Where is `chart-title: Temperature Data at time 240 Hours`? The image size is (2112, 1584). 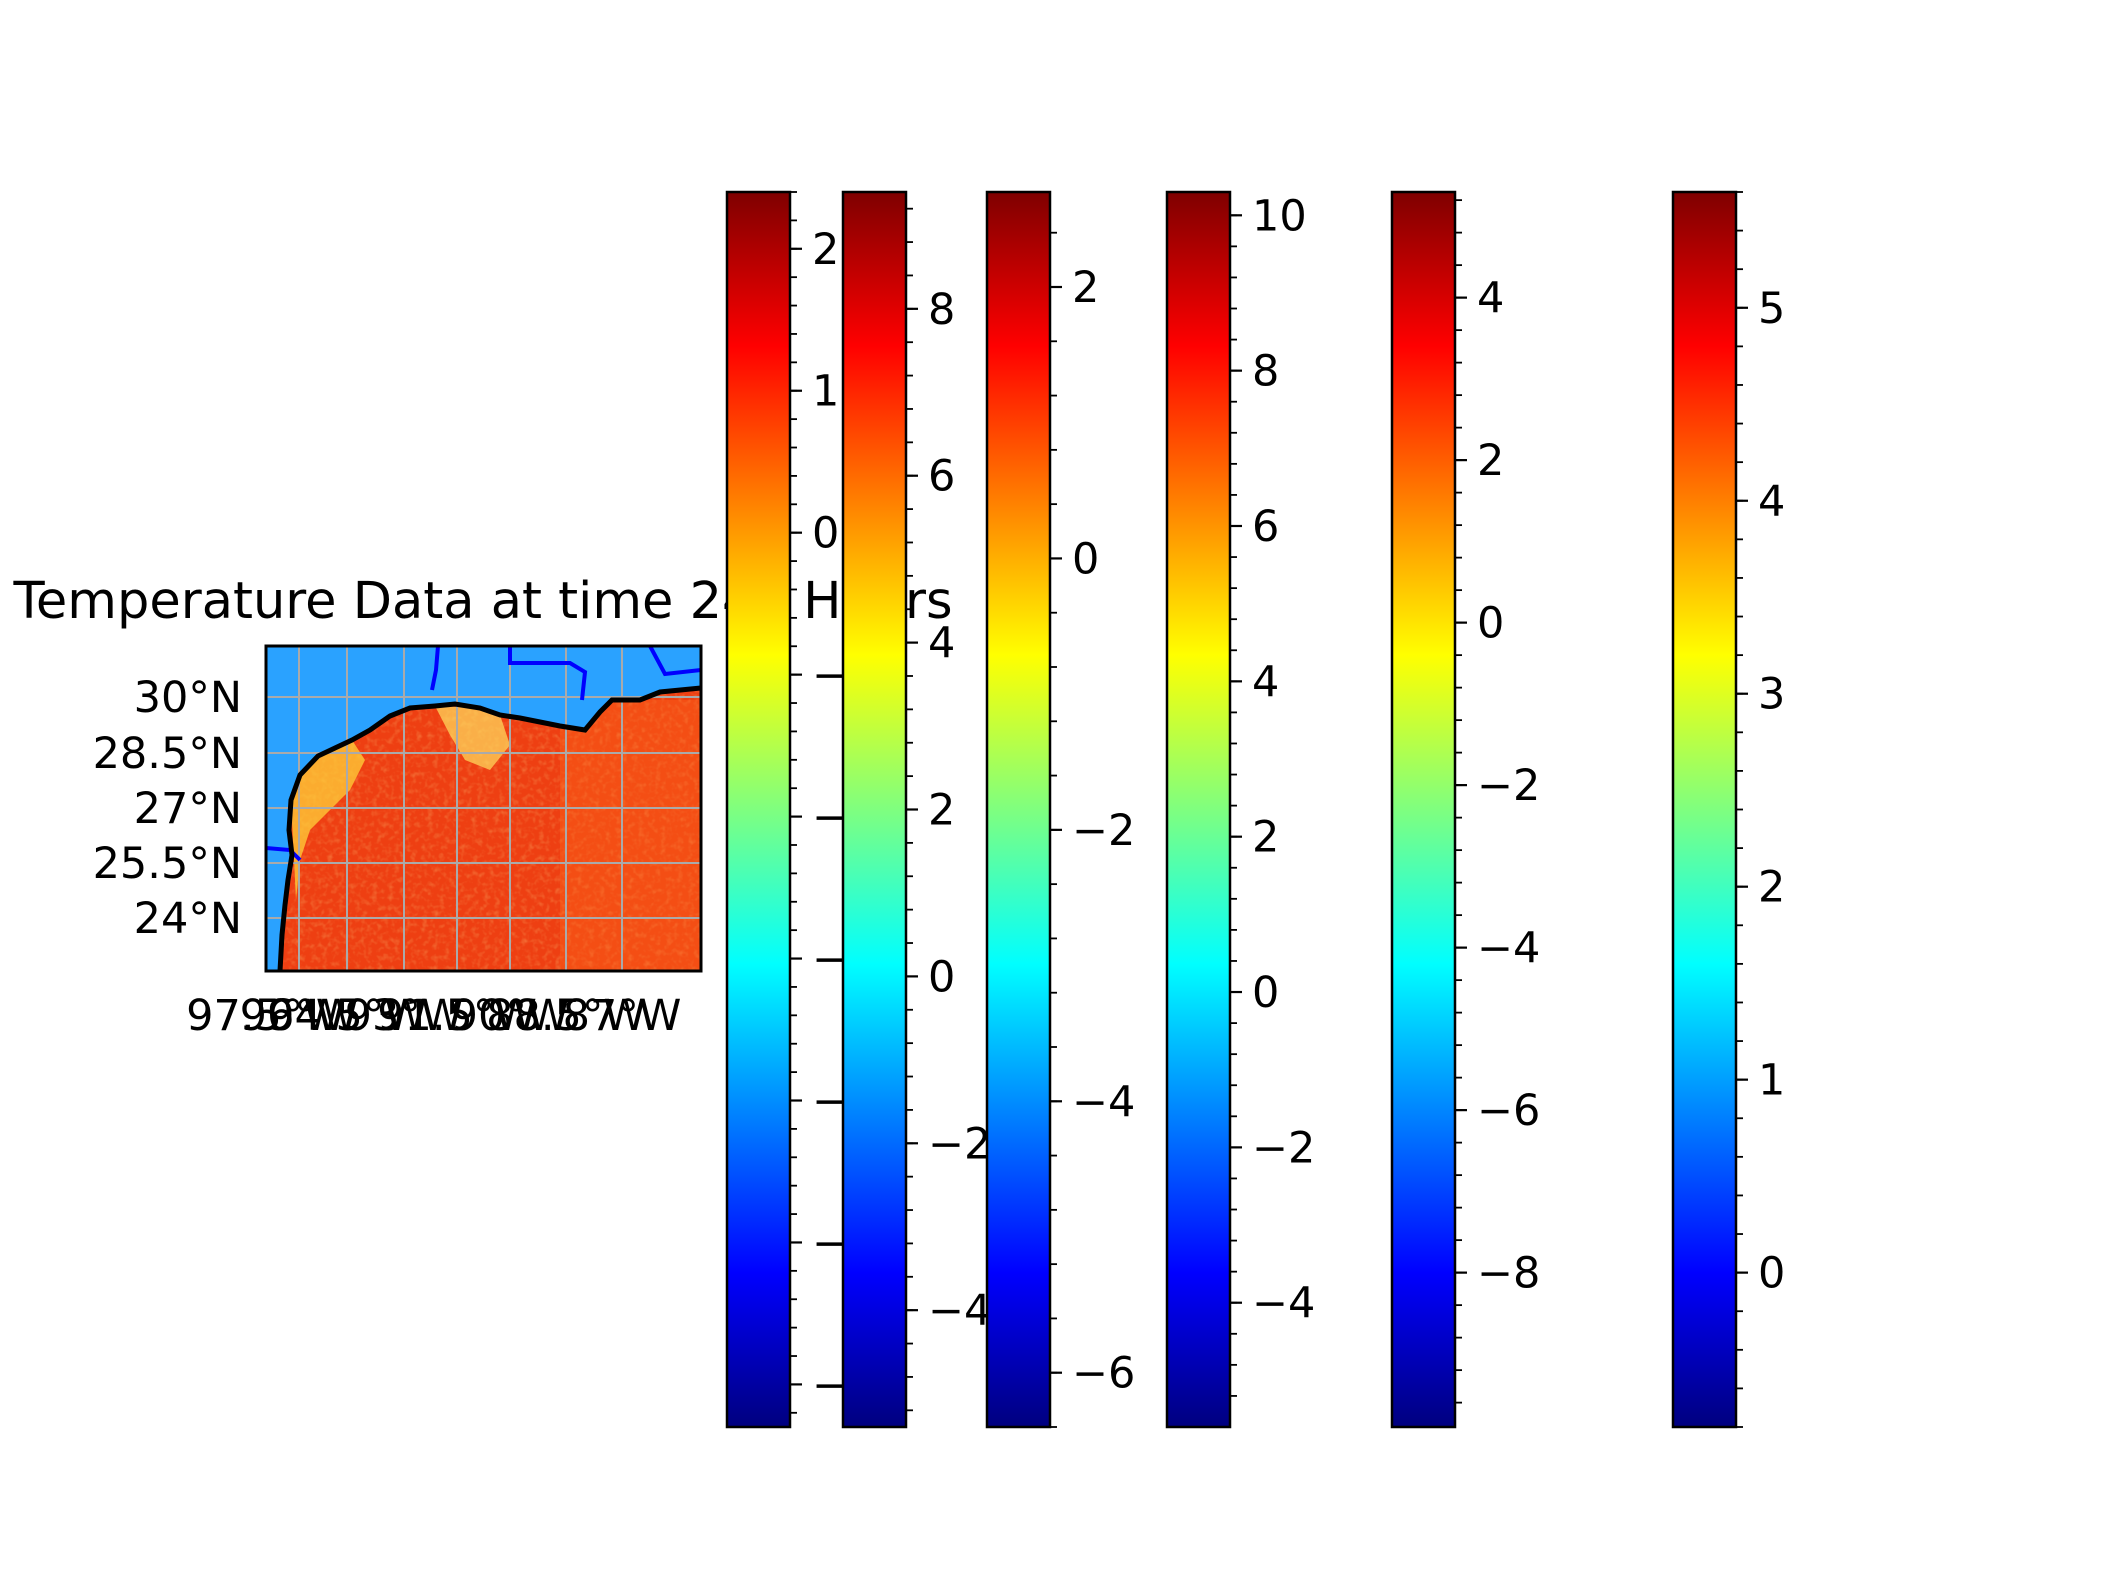
chart-title: Temperature Data at time 240 Hours is located at coordinates (482, 601).